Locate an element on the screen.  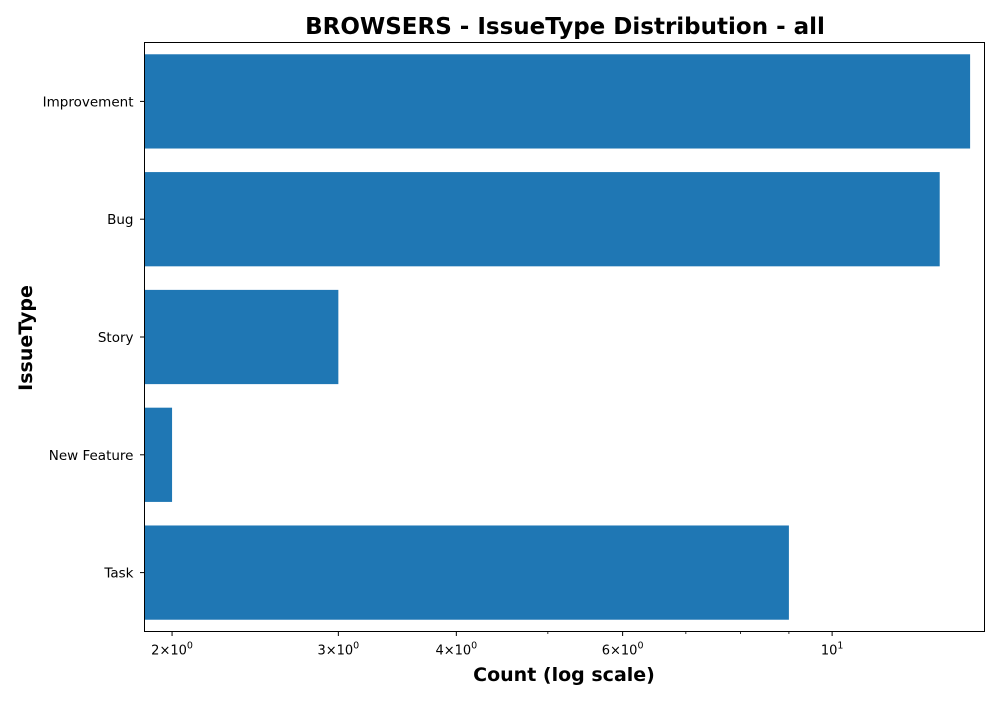
y-tick-label: Improvement is located at coordinates (88, 102).